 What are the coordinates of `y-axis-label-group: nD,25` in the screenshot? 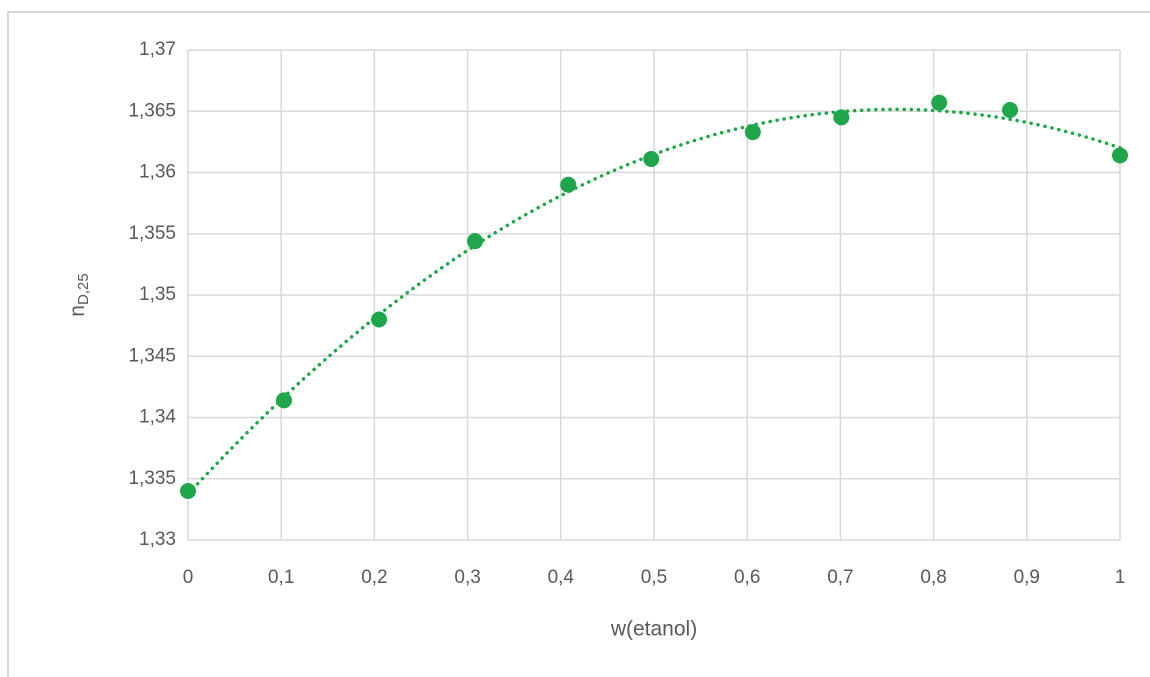 It's located at (79, 294).